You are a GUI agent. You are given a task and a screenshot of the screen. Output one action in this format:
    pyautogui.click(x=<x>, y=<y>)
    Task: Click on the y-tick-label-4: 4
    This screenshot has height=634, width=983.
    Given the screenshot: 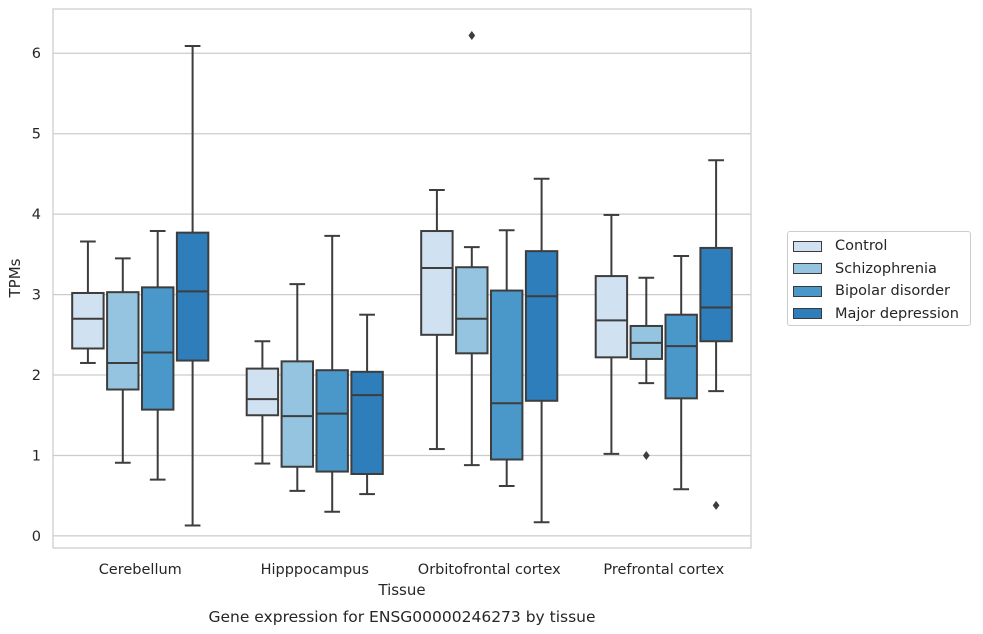 What is the action you would take?
    pyautogui.click(x=36, y=215)
    